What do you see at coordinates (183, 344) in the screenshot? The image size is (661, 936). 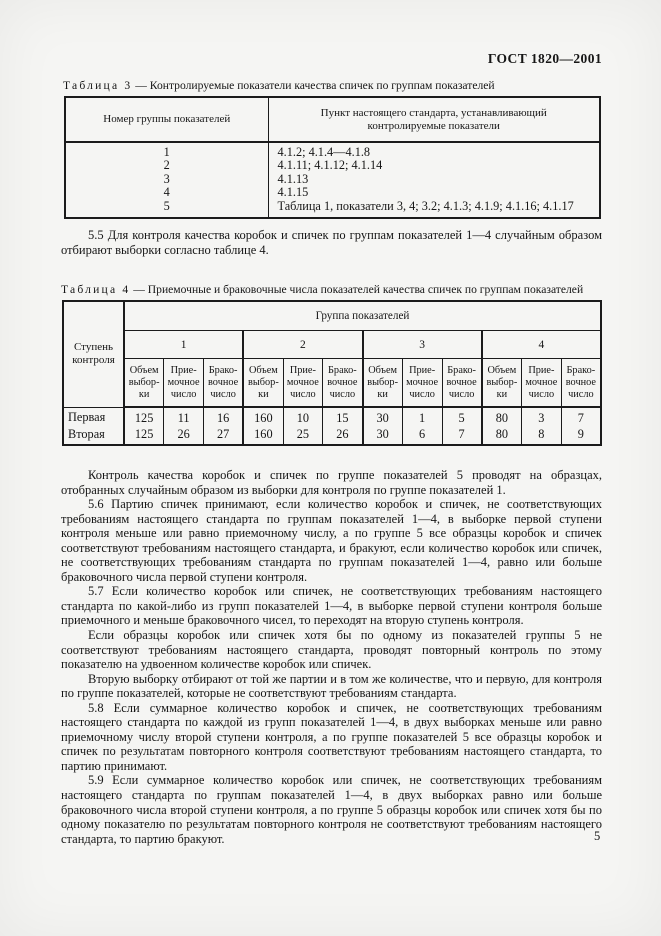 I see `table4-group-1-label: 1` at bounding box center [183, 344].